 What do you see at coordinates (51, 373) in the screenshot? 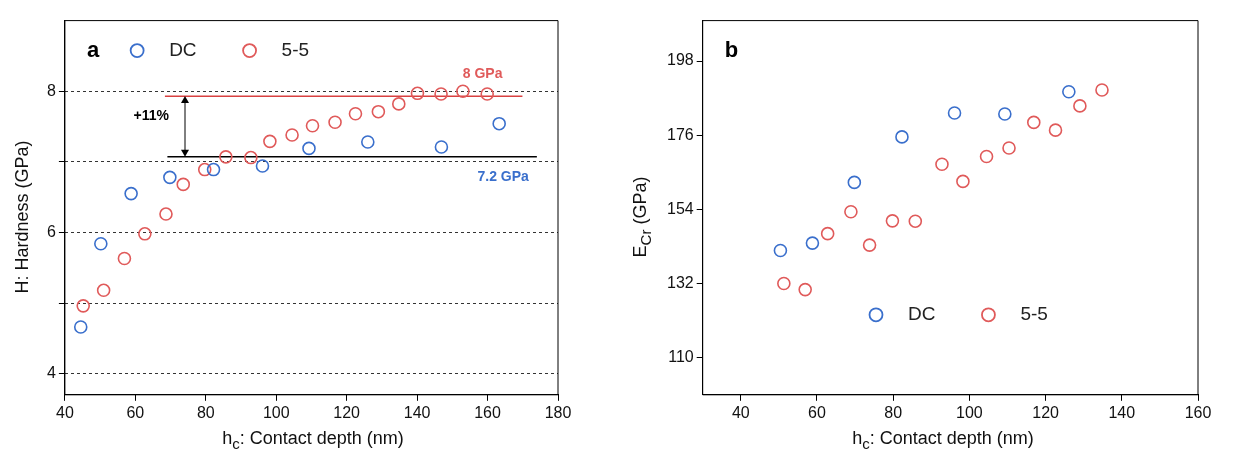
I see `y-tick-label: 4` at bounding box center [51, 373].